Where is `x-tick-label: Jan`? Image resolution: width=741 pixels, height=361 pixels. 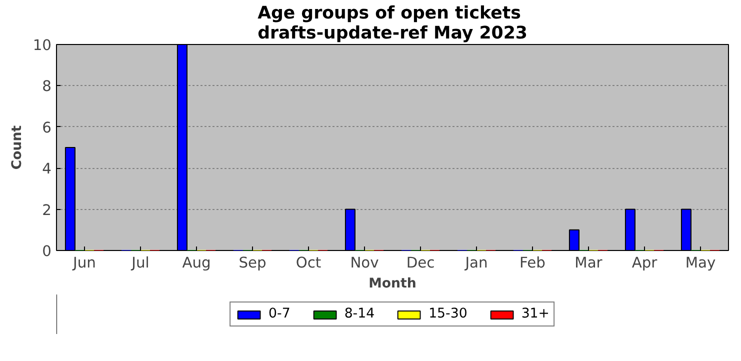 x-tick-label: Jan is located at coordinates (476, 263).